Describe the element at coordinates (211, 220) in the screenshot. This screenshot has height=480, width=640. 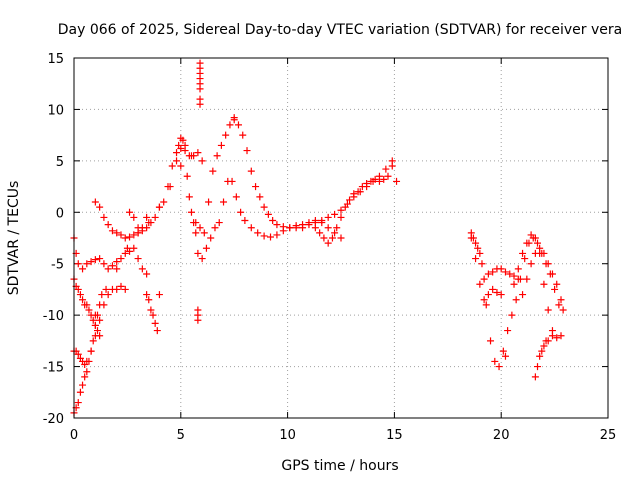
I see `series-track-k` at that location.